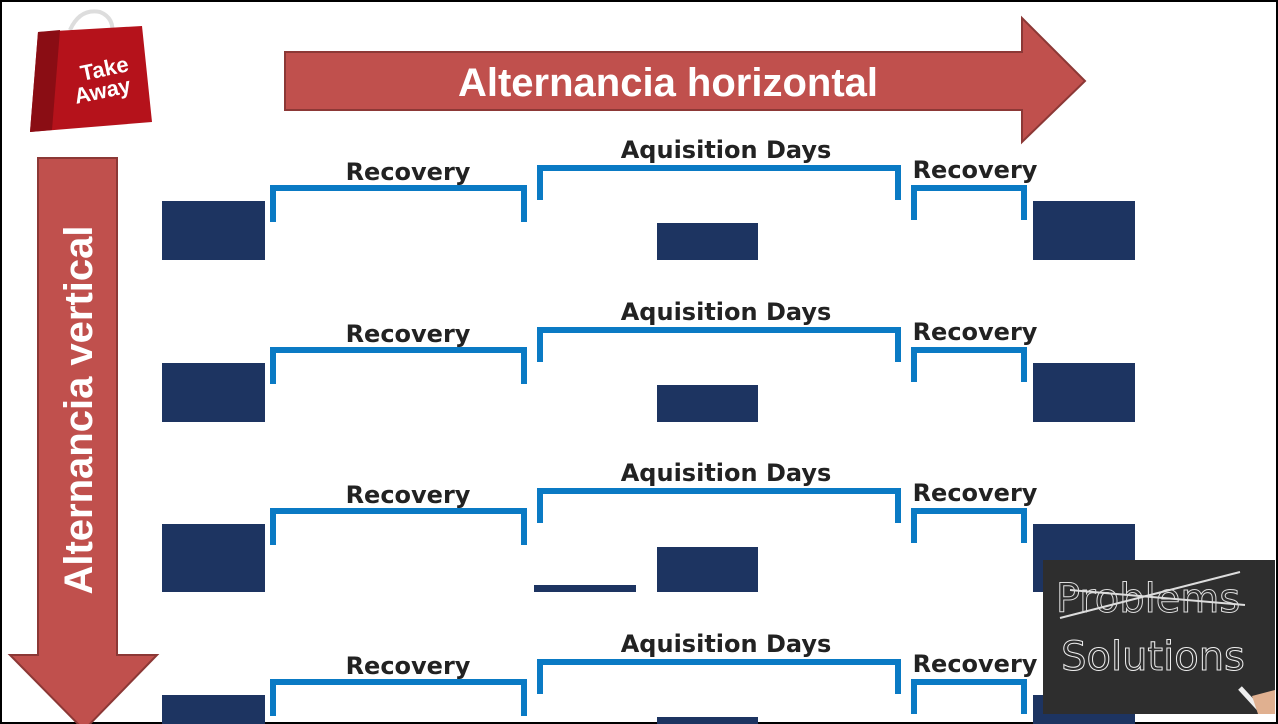 The image size is (1278, 724). Describe the element at coordinates (79, 409) in the screenshot. I see `vertical-arrow-label: Alternancia vertical` at that location.